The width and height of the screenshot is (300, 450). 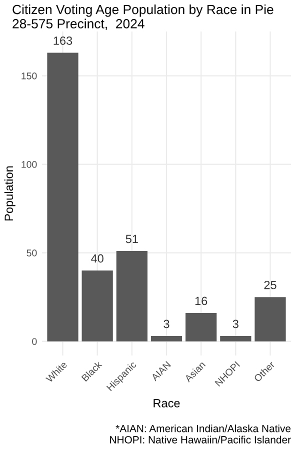 I want to click on data-label: 16, so click(x=201, y=301).